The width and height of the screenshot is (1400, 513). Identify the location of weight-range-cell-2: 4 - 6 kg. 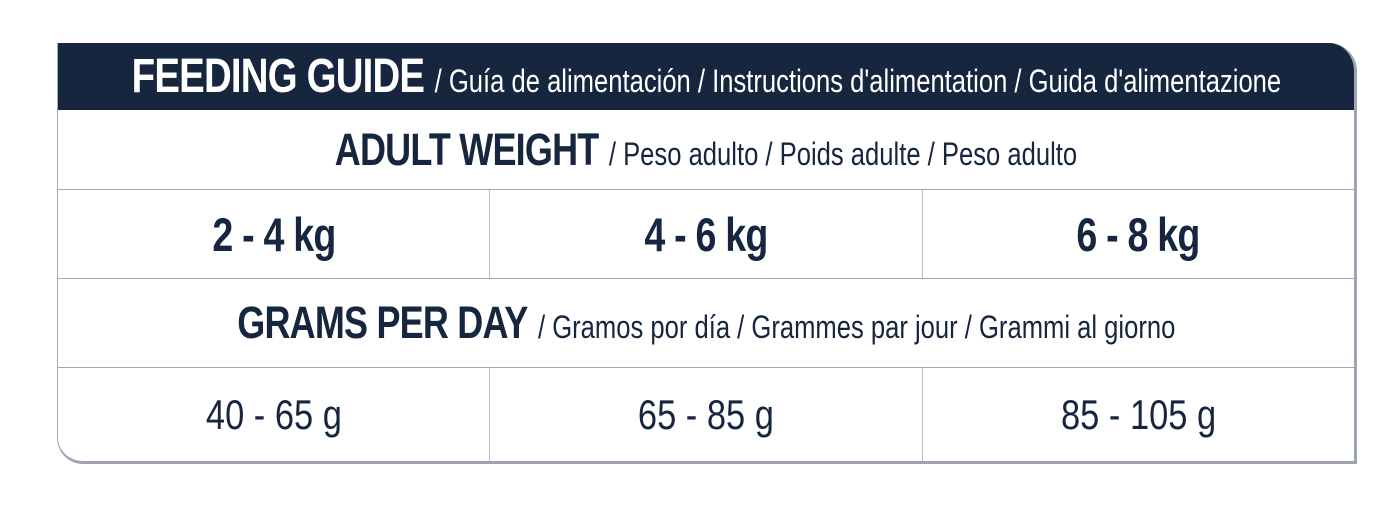
(705, 234).